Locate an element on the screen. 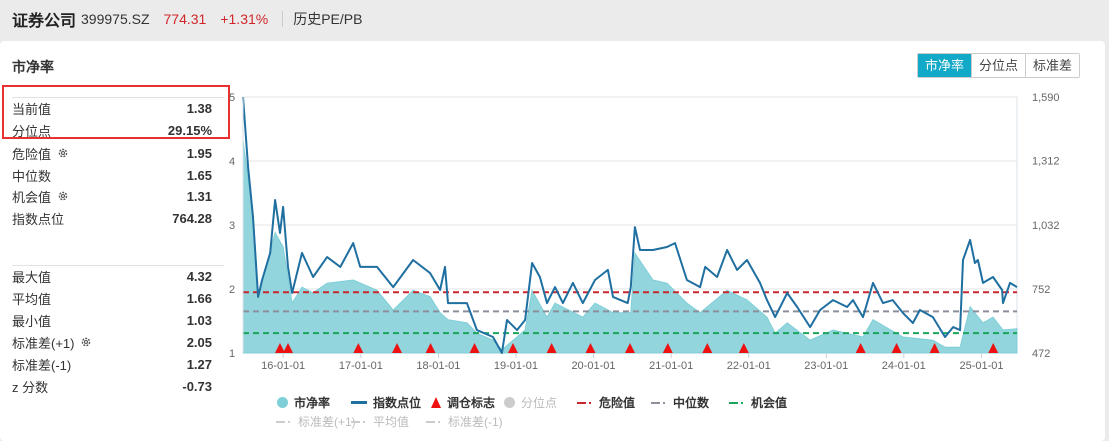 The width and height of the screenshot is (1109, 441). stat-label: 中位数 is located at coordinates (32, 176).